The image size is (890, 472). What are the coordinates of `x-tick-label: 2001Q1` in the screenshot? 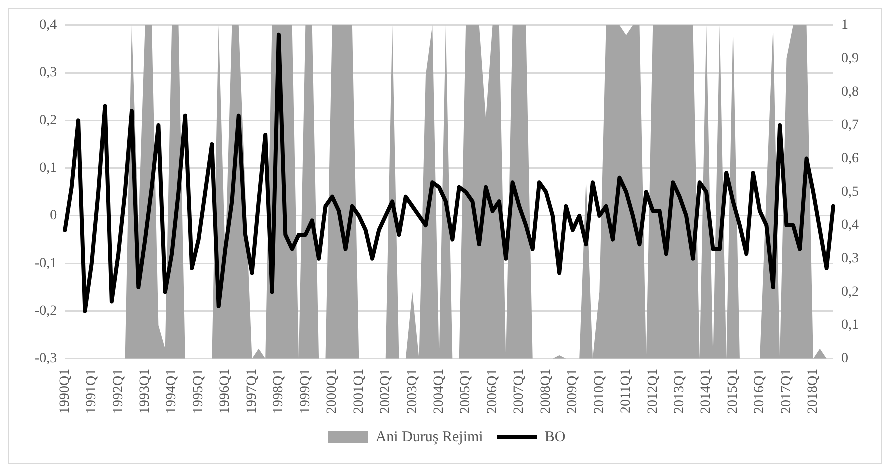 It's located at (359, 391).